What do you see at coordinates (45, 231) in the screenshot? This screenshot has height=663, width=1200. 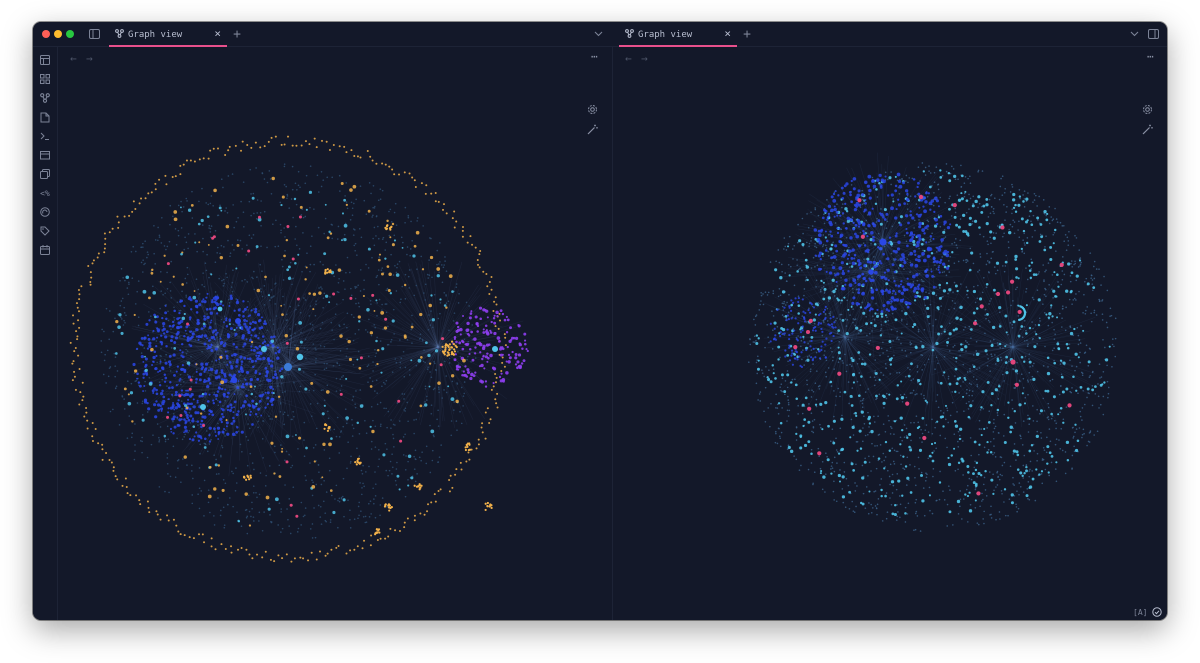 I see `tag-icon` at bounding box center [45, 231].